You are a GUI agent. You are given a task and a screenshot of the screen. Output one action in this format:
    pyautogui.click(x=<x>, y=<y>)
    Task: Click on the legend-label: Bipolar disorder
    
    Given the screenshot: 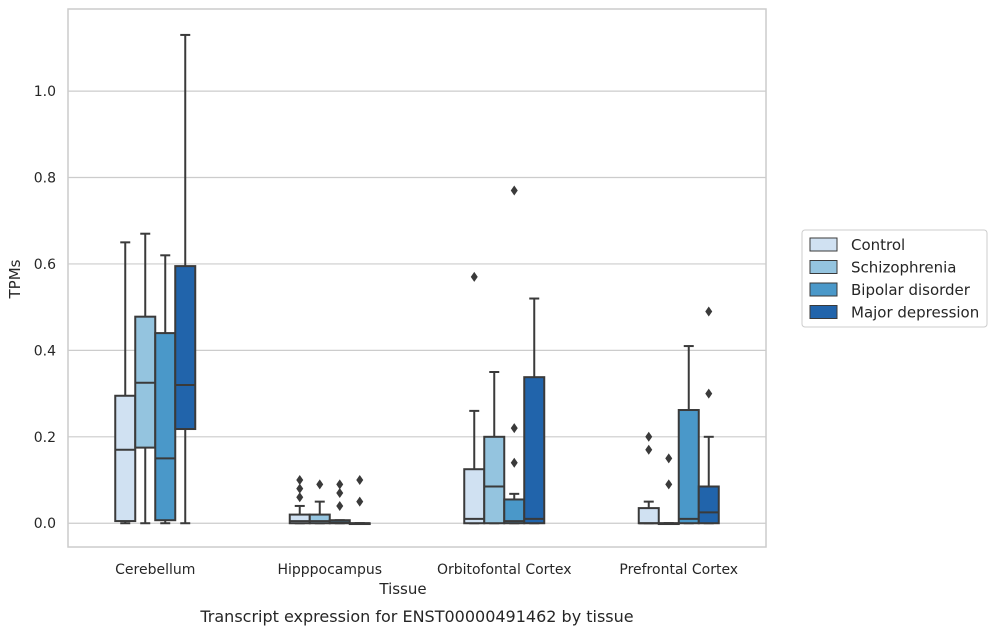 What is the action you would take?
    pyautogui.click(x=911, y=290)
    